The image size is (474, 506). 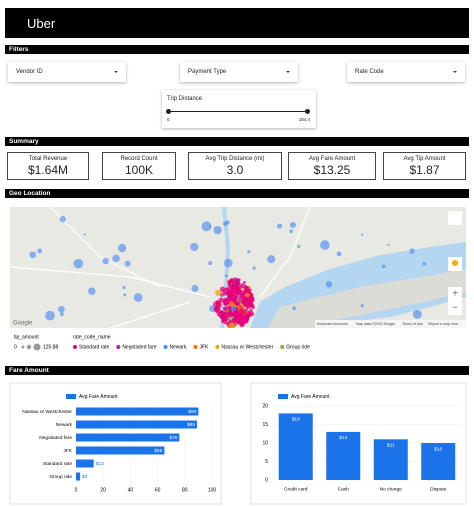 What do you see at coordinates (455, 263) in the screenshot?
I see `pegman` at bounding box center [455, 263].